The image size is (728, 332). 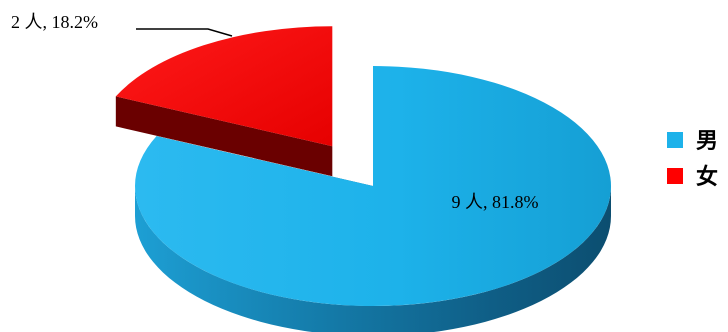 I want to click on legend-label-0: 男, so click(x=707, y=141).